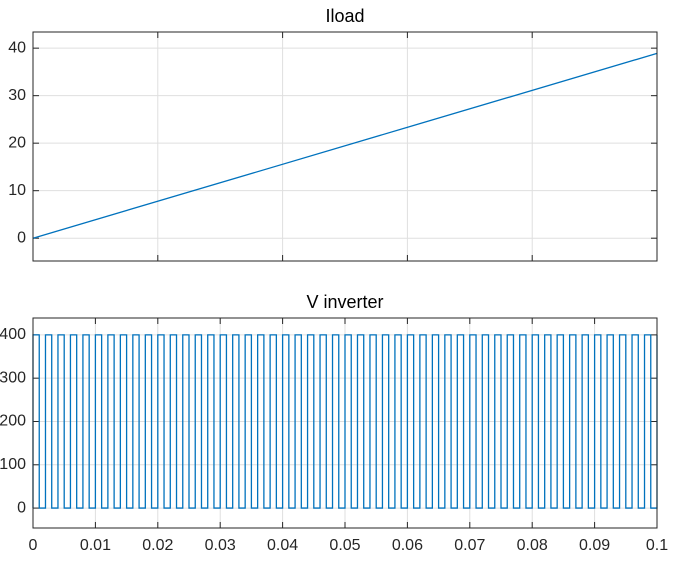 This screenshot has height=565, width=680. I want to click on y-tick-label: 200, so click(13, 421).